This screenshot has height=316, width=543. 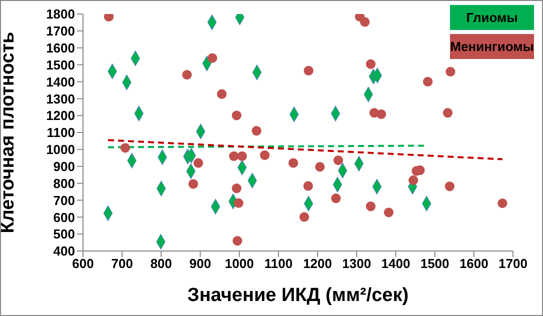 I want to click on x-axis-title: Значение ИКД (мм²/сек), so click(x=298, y=295).